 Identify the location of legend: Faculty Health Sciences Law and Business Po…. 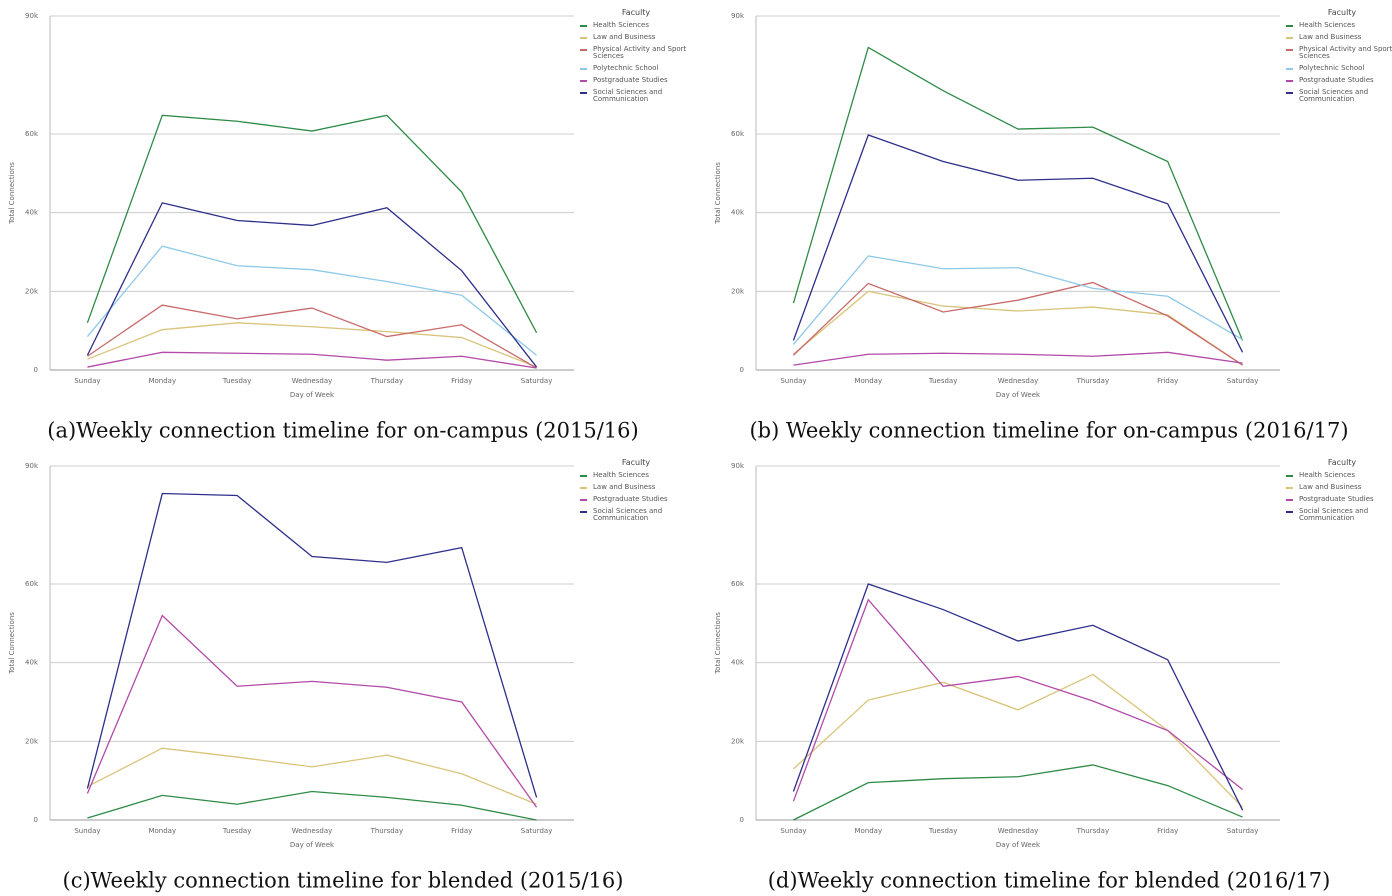
(636, 490).